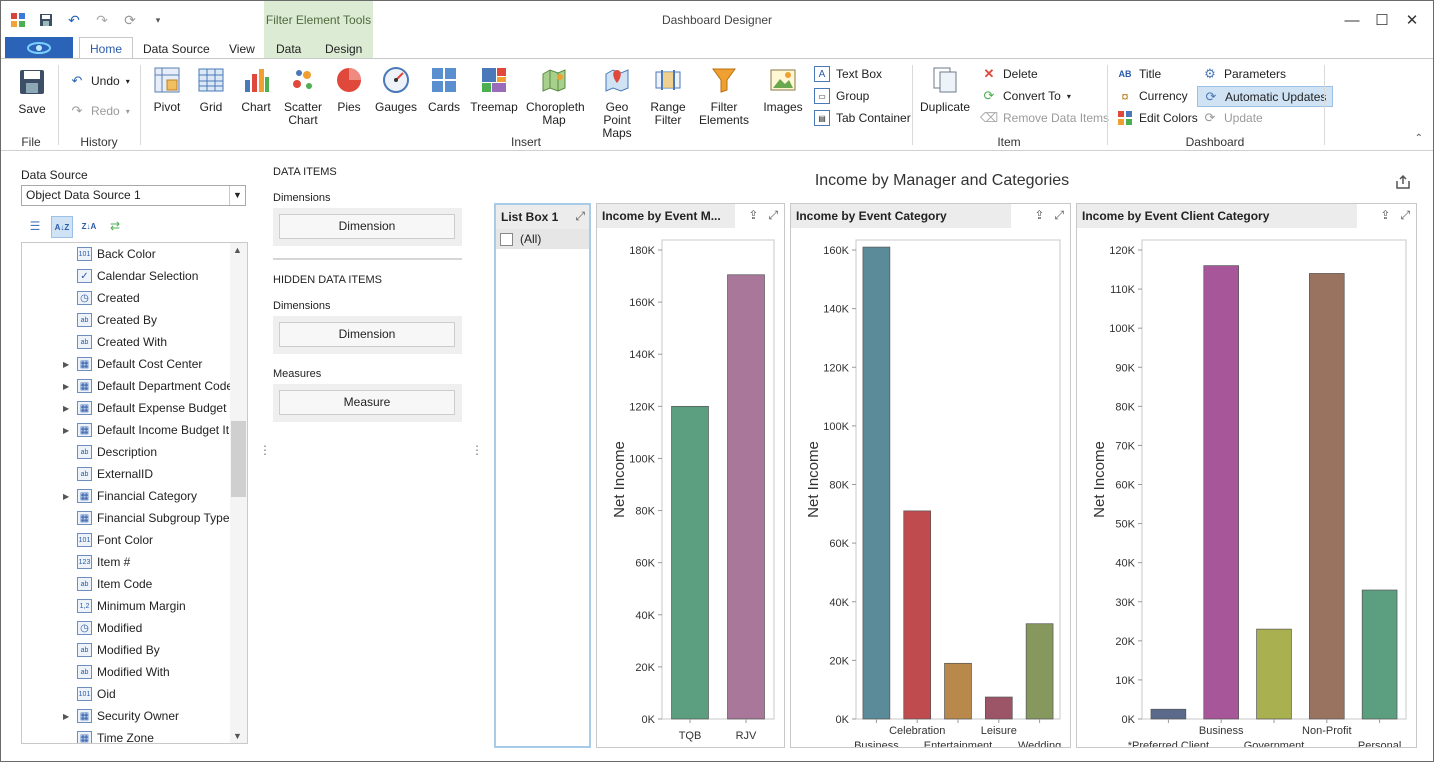 Image resolution: width=1434 pixels, height=762 pixels. Describe the element at coordinates (1211, 96) in the screenshot. I see `auto-update-icon: ⟳` at that location.